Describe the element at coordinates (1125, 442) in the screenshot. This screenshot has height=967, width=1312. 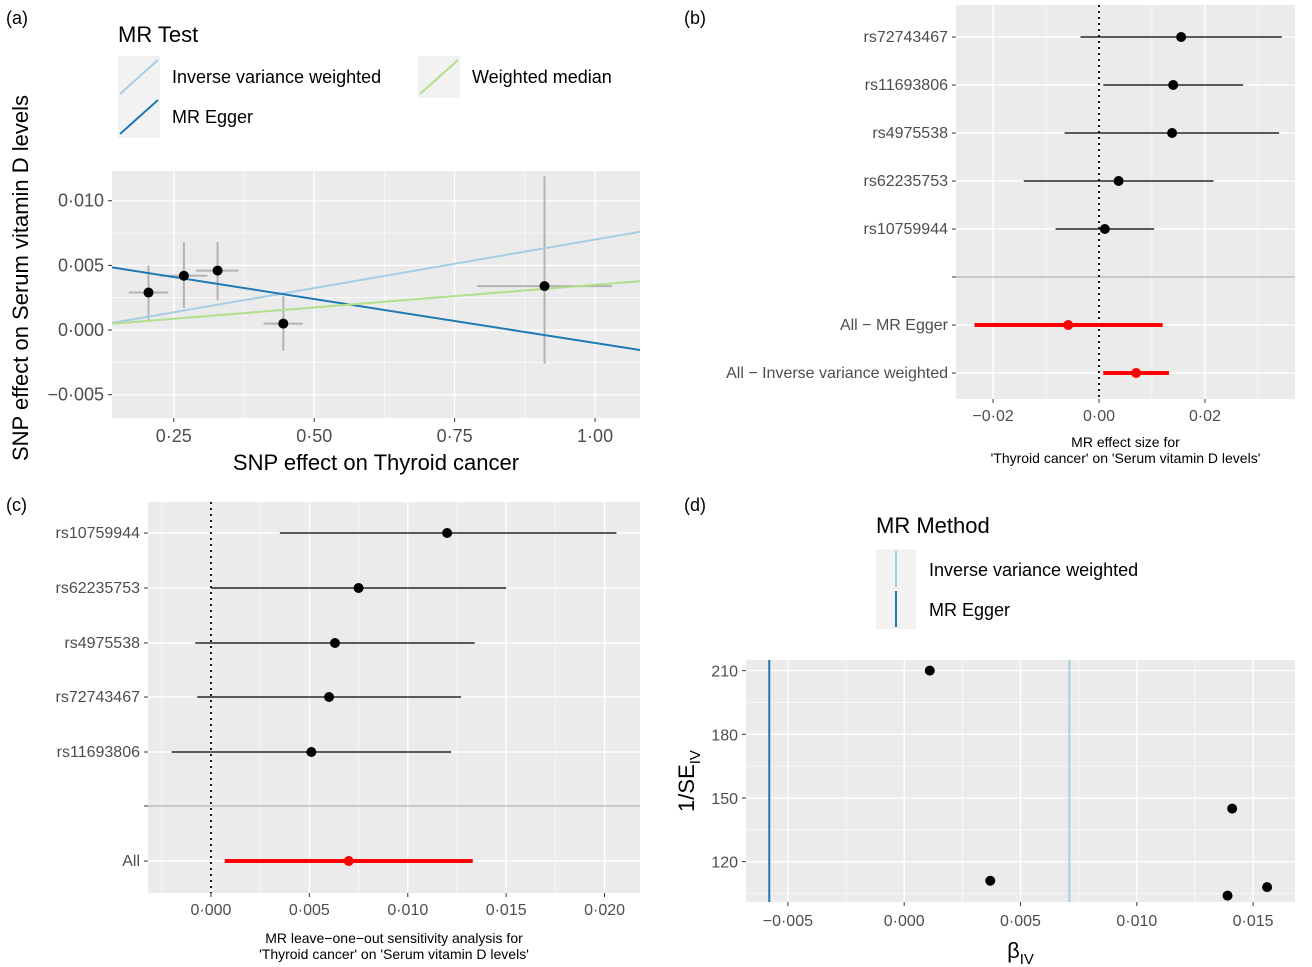
I see `panel-b-x-axis-title-line: MR effect size for` at that location.